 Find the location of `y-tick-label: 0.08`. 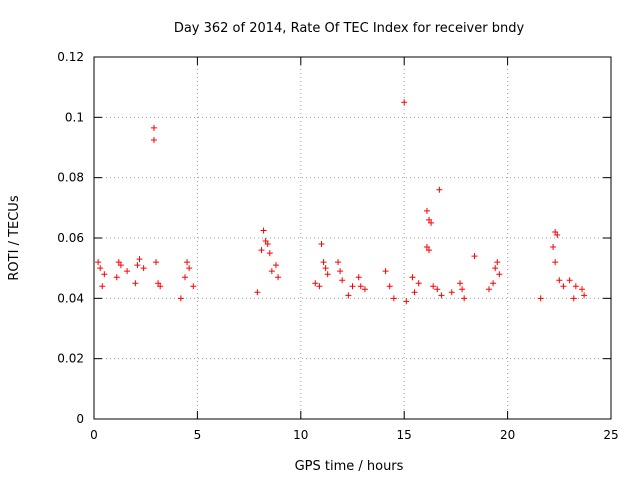

y-tick-label: 0.08 is located at coordinates (70, 178).